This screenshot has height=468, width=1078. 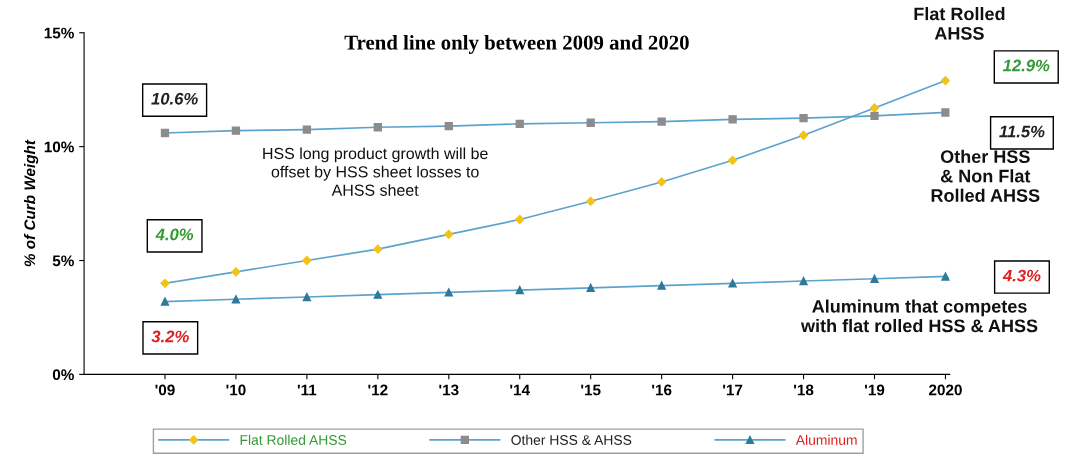 I want to click on chart-title: Trend line only between 2009 and 2020, so click(x=516, y=44).